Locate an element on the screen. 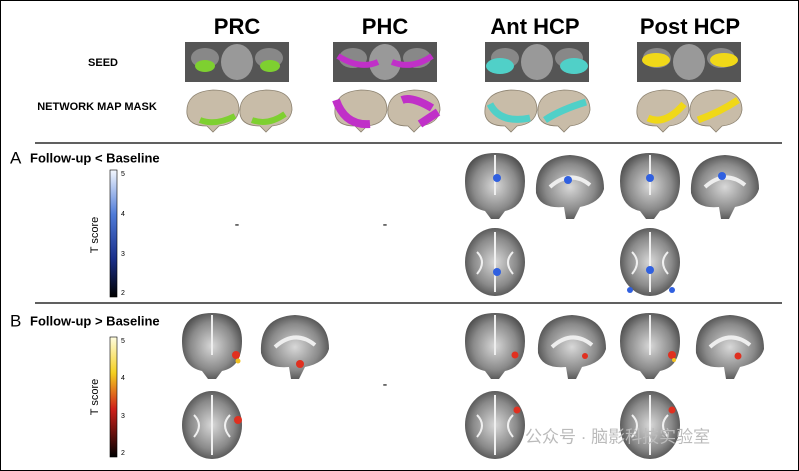  panel-condition: Follow-up < Baseline is located at coordinates (95, 157).